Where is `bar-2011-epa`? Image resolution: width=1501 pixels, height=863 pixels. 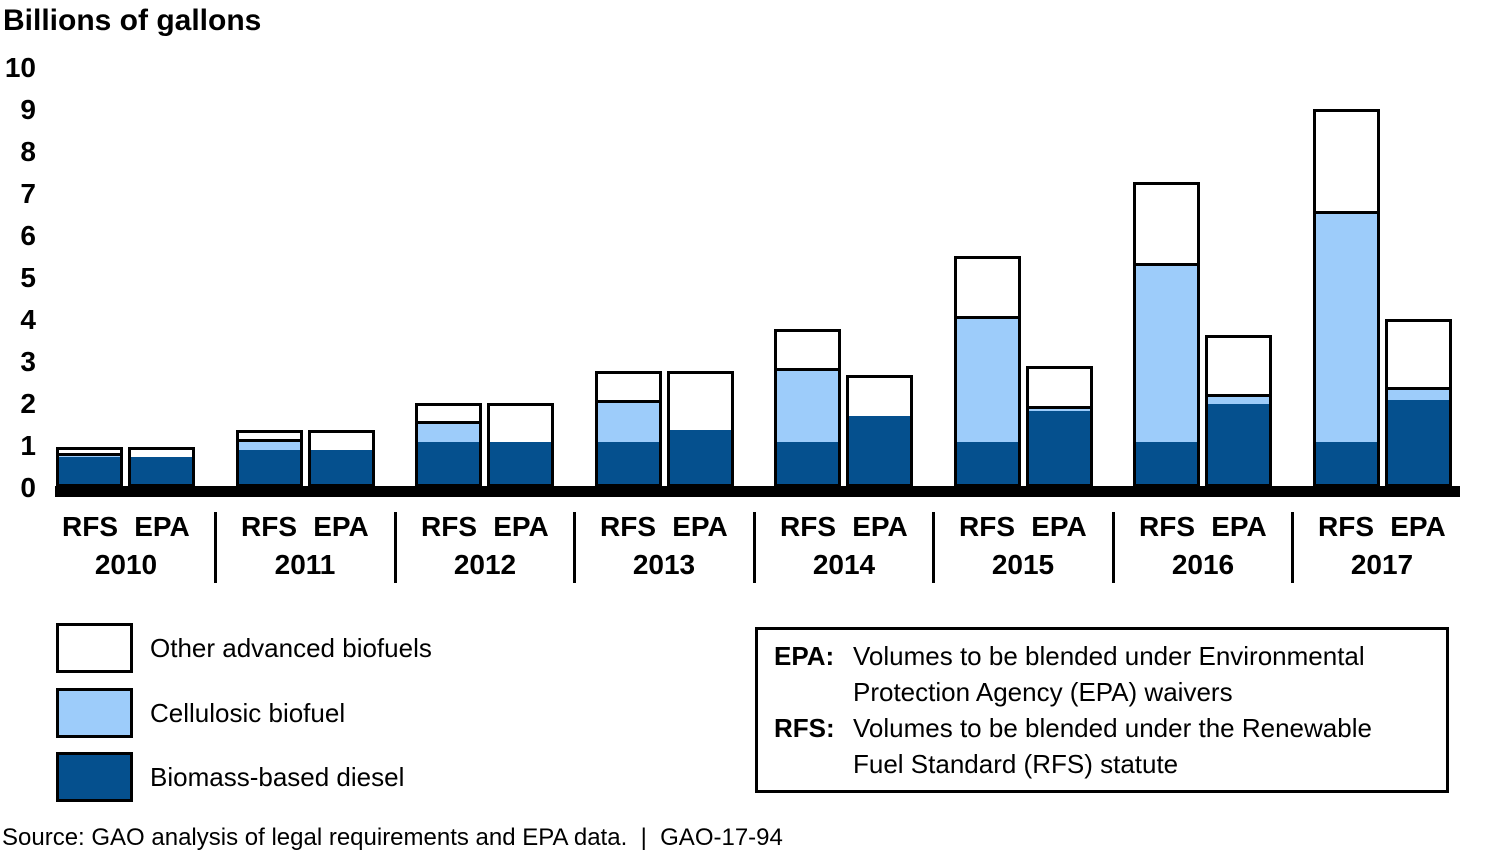
bar-2011-epa is located at coordinates (341, 458).